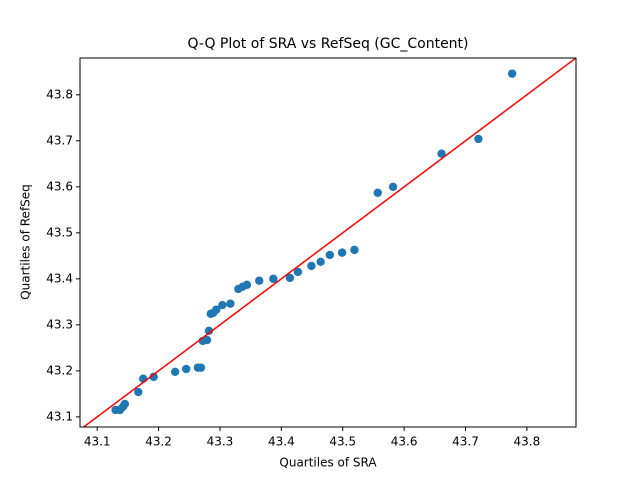  What do you see at coordinates (327, 44) in the screenshot?
I see `chart-title: Q-Q Plot of SRA vs RefSeq (GC_Content)` at bounding box center [327, 44].